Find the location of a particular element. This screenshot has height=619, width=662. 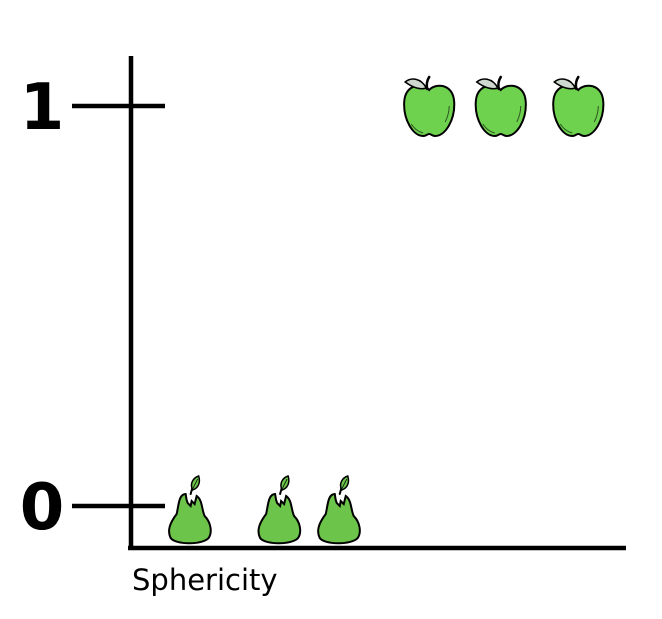

x-axis-label: Sphericity is located at coordinates (205, 580).